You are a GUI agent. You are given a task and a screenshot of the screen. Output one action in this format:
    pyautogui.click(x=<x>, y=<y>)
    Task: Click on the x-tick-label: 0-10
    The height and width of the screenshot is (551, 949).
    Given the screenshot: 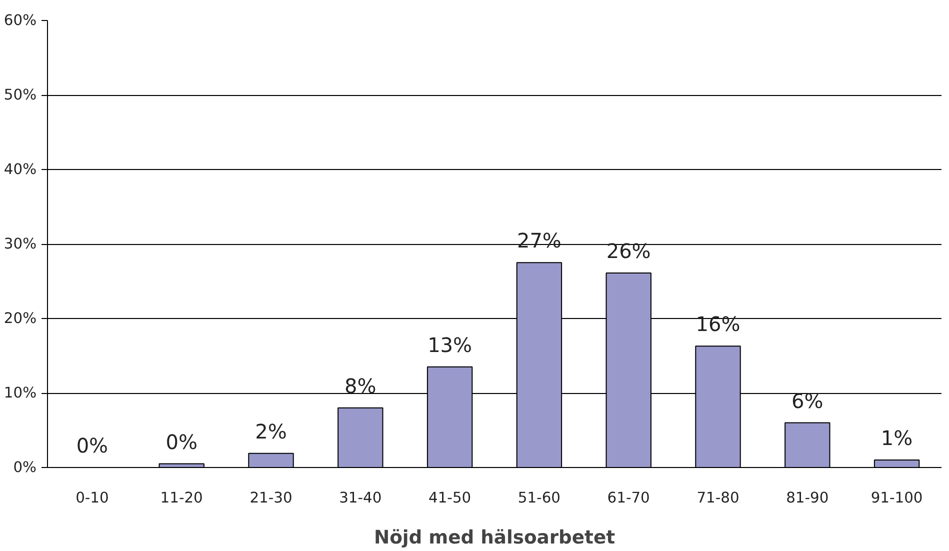 What is the action you would take?
    pyautogui.click(x=92, y=498)
    